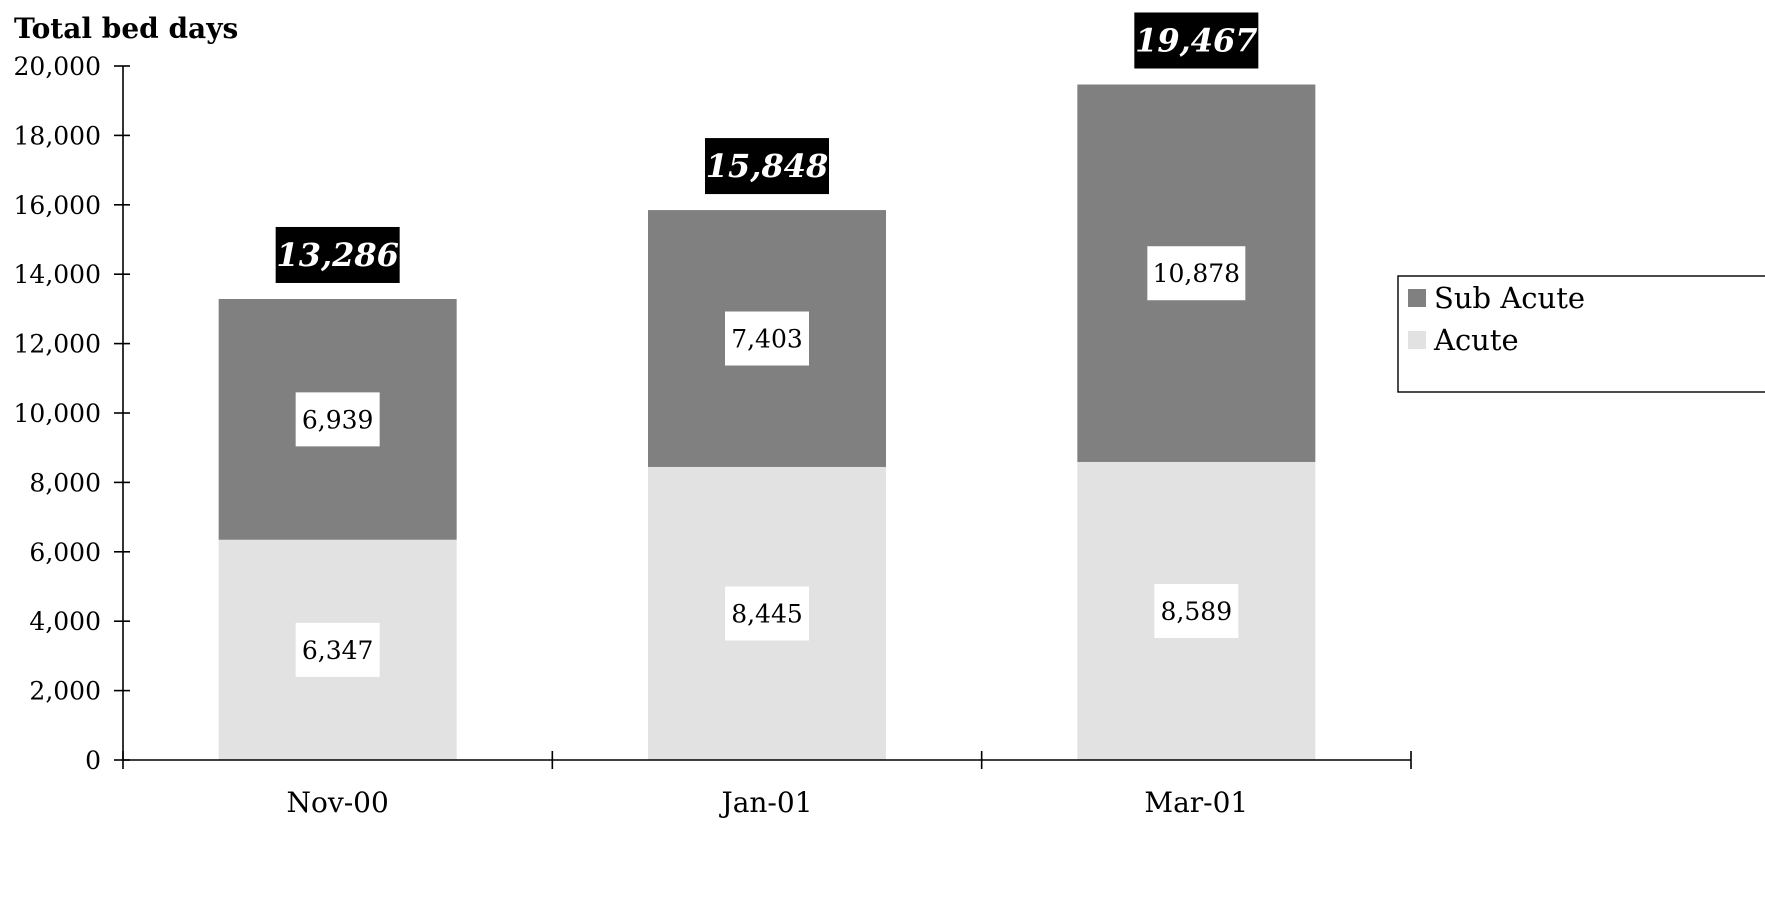 This screenshot has height=917, width=1765. I want to click on segment-value-label: 6,347, so click(338, 650).